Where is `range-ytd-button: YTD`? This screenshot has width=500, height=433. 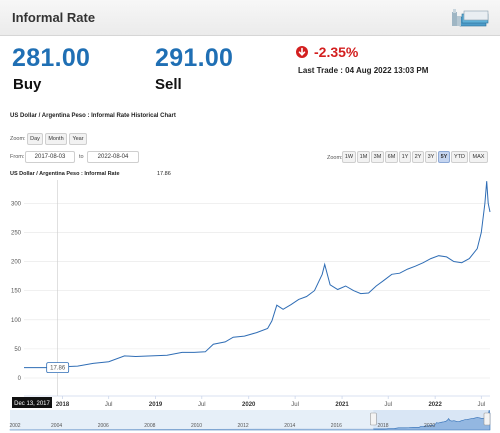
range-ytd-button: YTD is located at coordinates (459, 157).